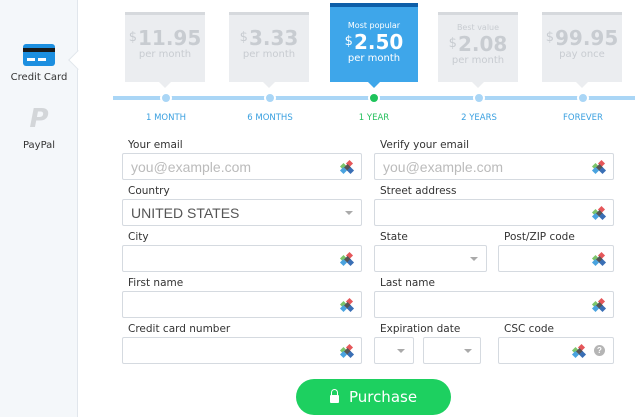  What do you see at coordinates (452, 350) in the screenshot?
I see `expiration-year-select` at bounding box center [452, 350].